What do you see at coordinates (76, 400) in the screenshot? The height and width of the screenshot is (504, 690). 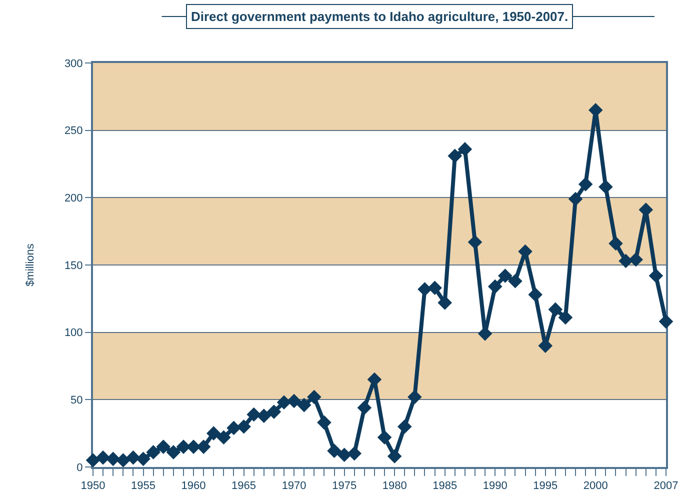 I see `y-tick-label: 50` at bounding box center [76, 400].